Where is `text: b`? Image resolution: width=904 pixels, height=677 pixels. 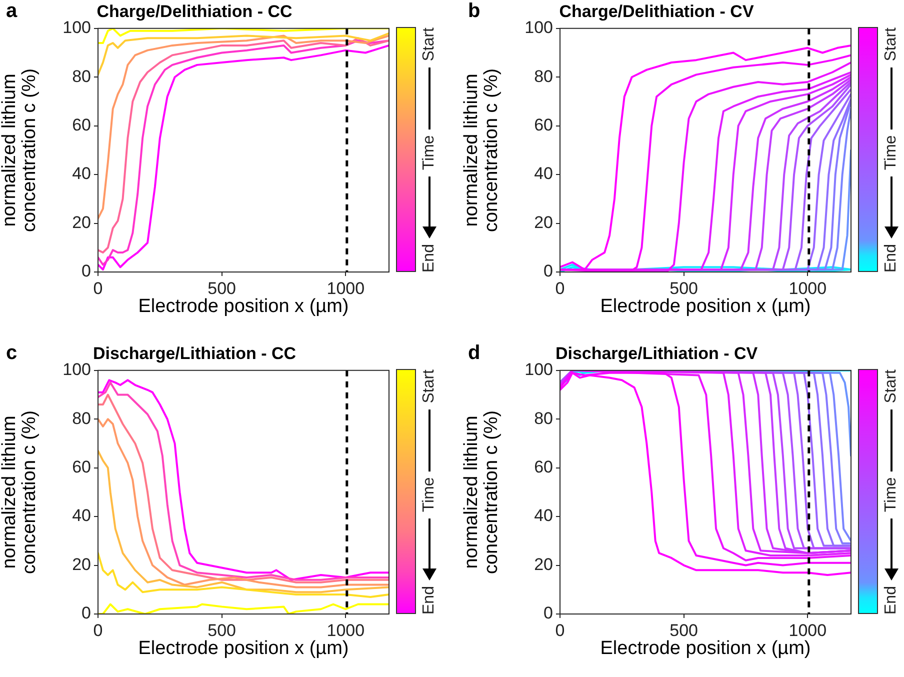
text: b is located at coordinates (474, 11).